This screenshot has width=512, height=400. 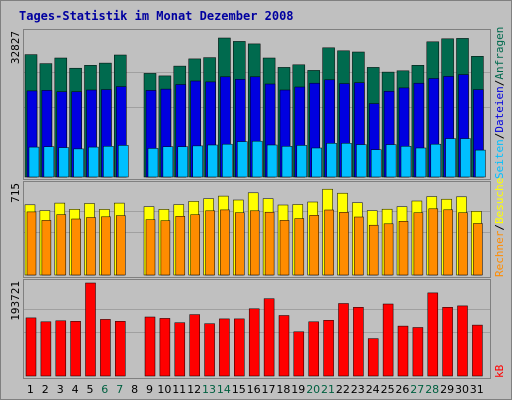 What do you see at coordinates (224, 389) in the screenshot?
I see `x-tick-label-day-14: 14` at bounding box center [224, 389].